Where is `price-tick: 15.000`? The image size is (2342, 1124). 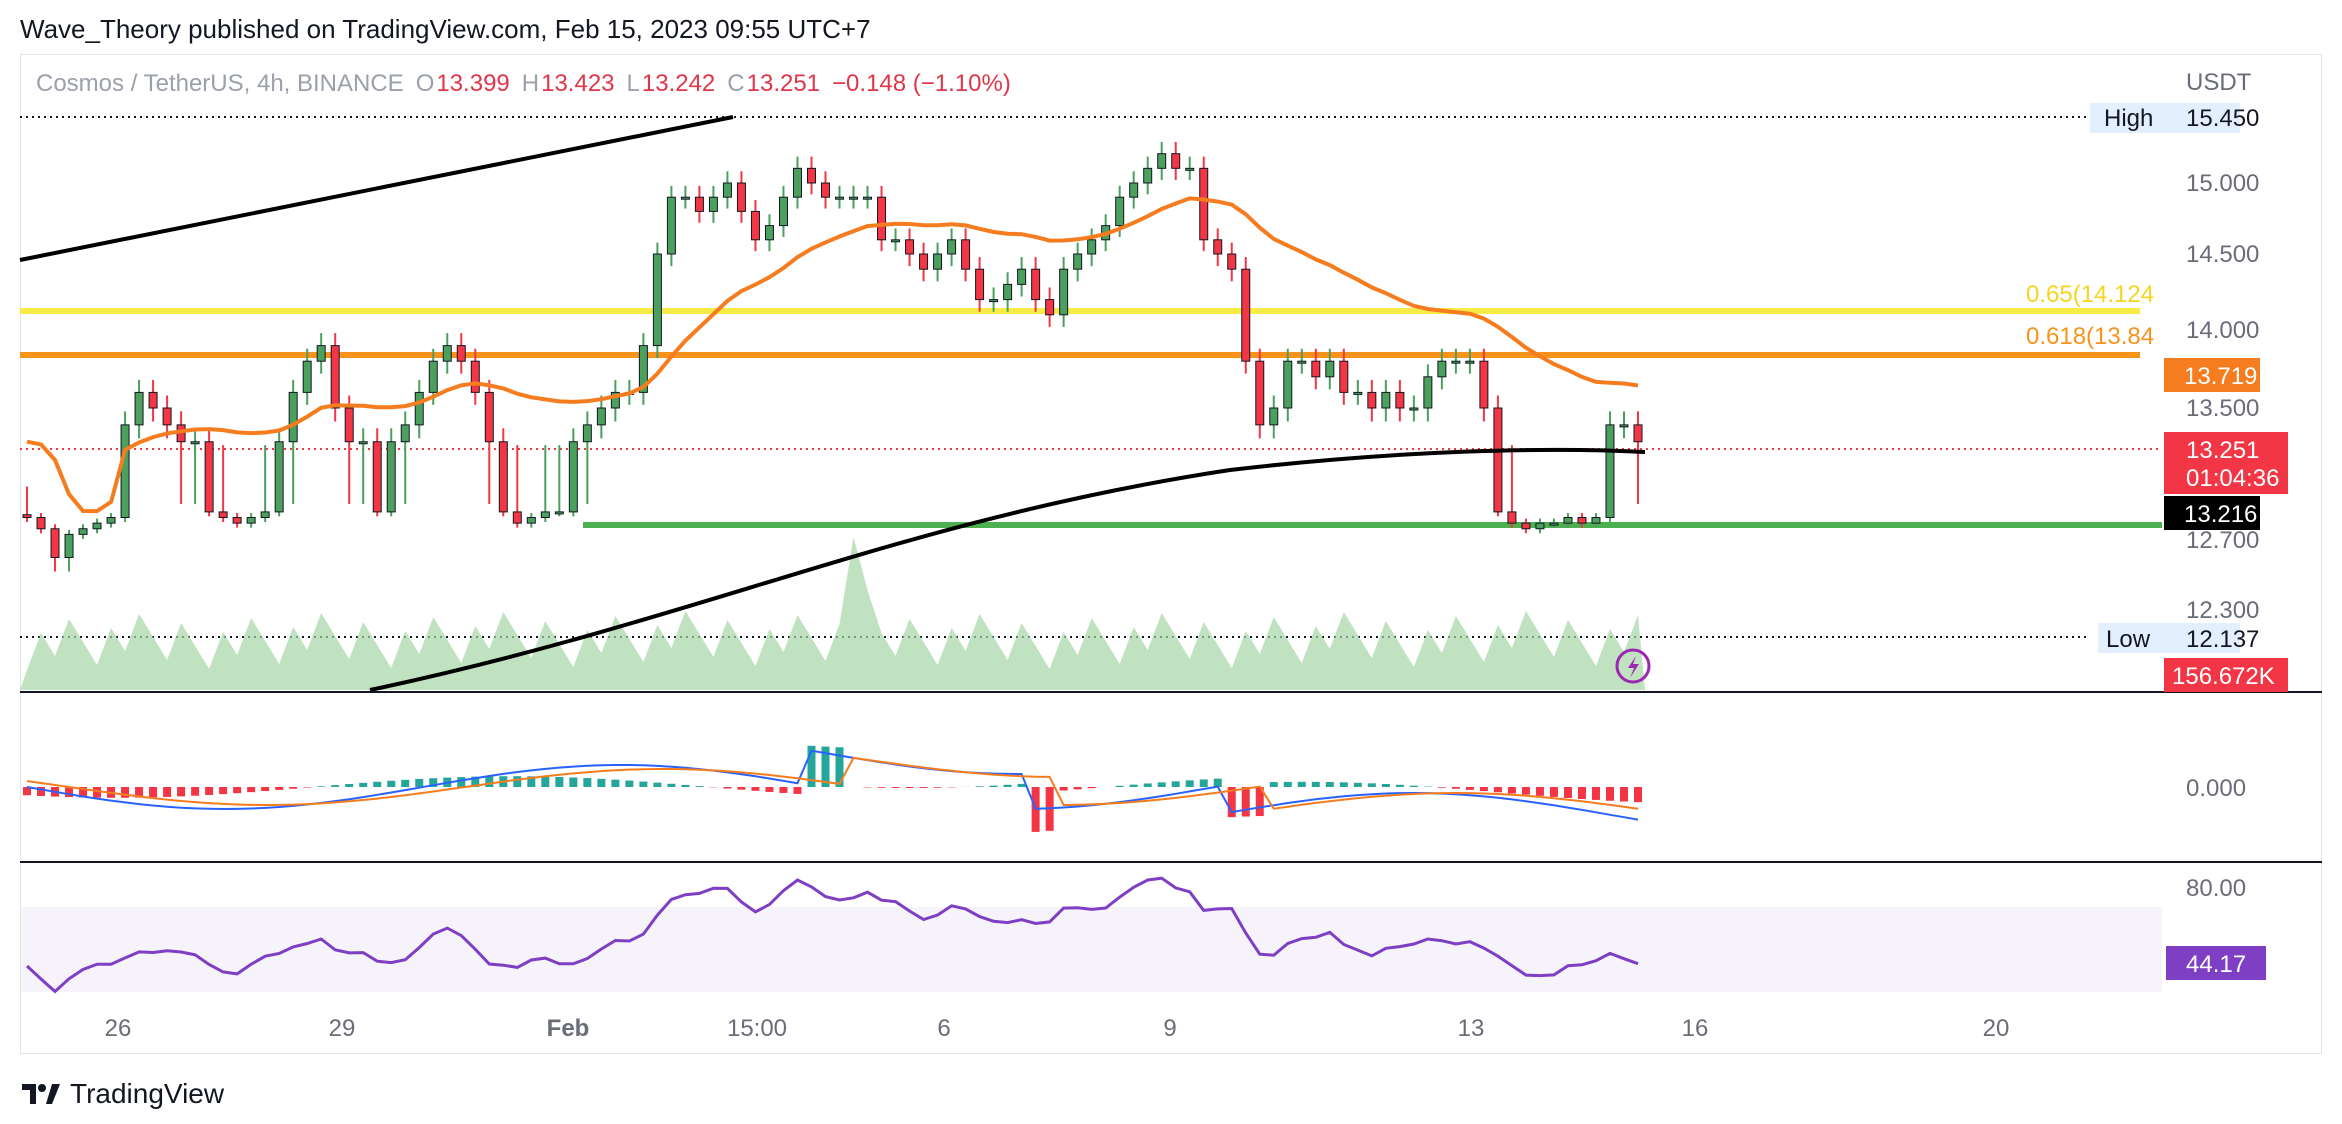
price-tick: 15.000 is located at coordinates (2222, 183).